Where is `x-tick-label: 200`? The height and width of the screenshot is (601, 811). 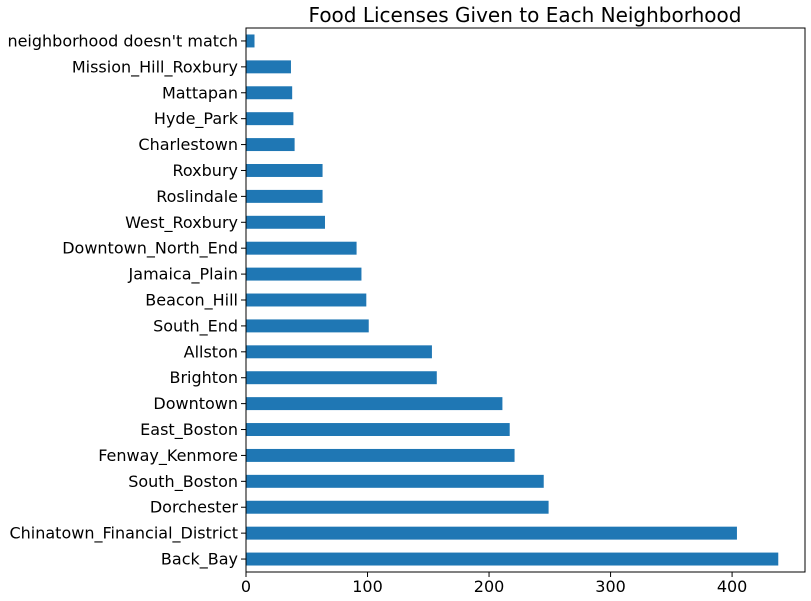
x-tick-label: 200 is located at coordinates (489, 586).